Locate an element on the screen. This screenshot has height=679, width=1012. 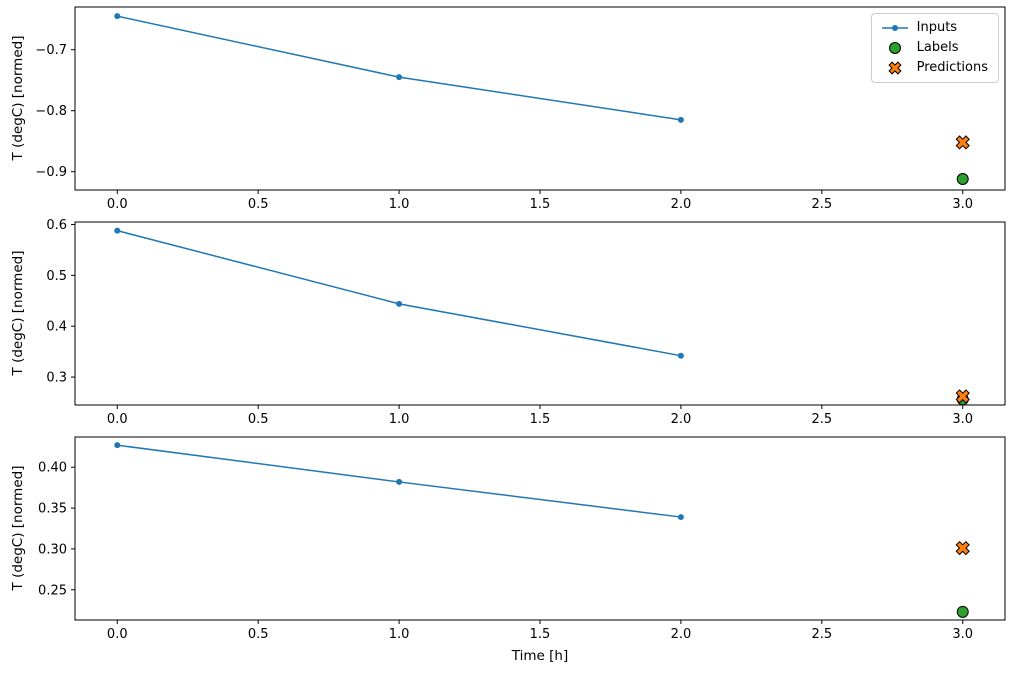
legend-label-labels: Labels is located at coordinates (937, 47).